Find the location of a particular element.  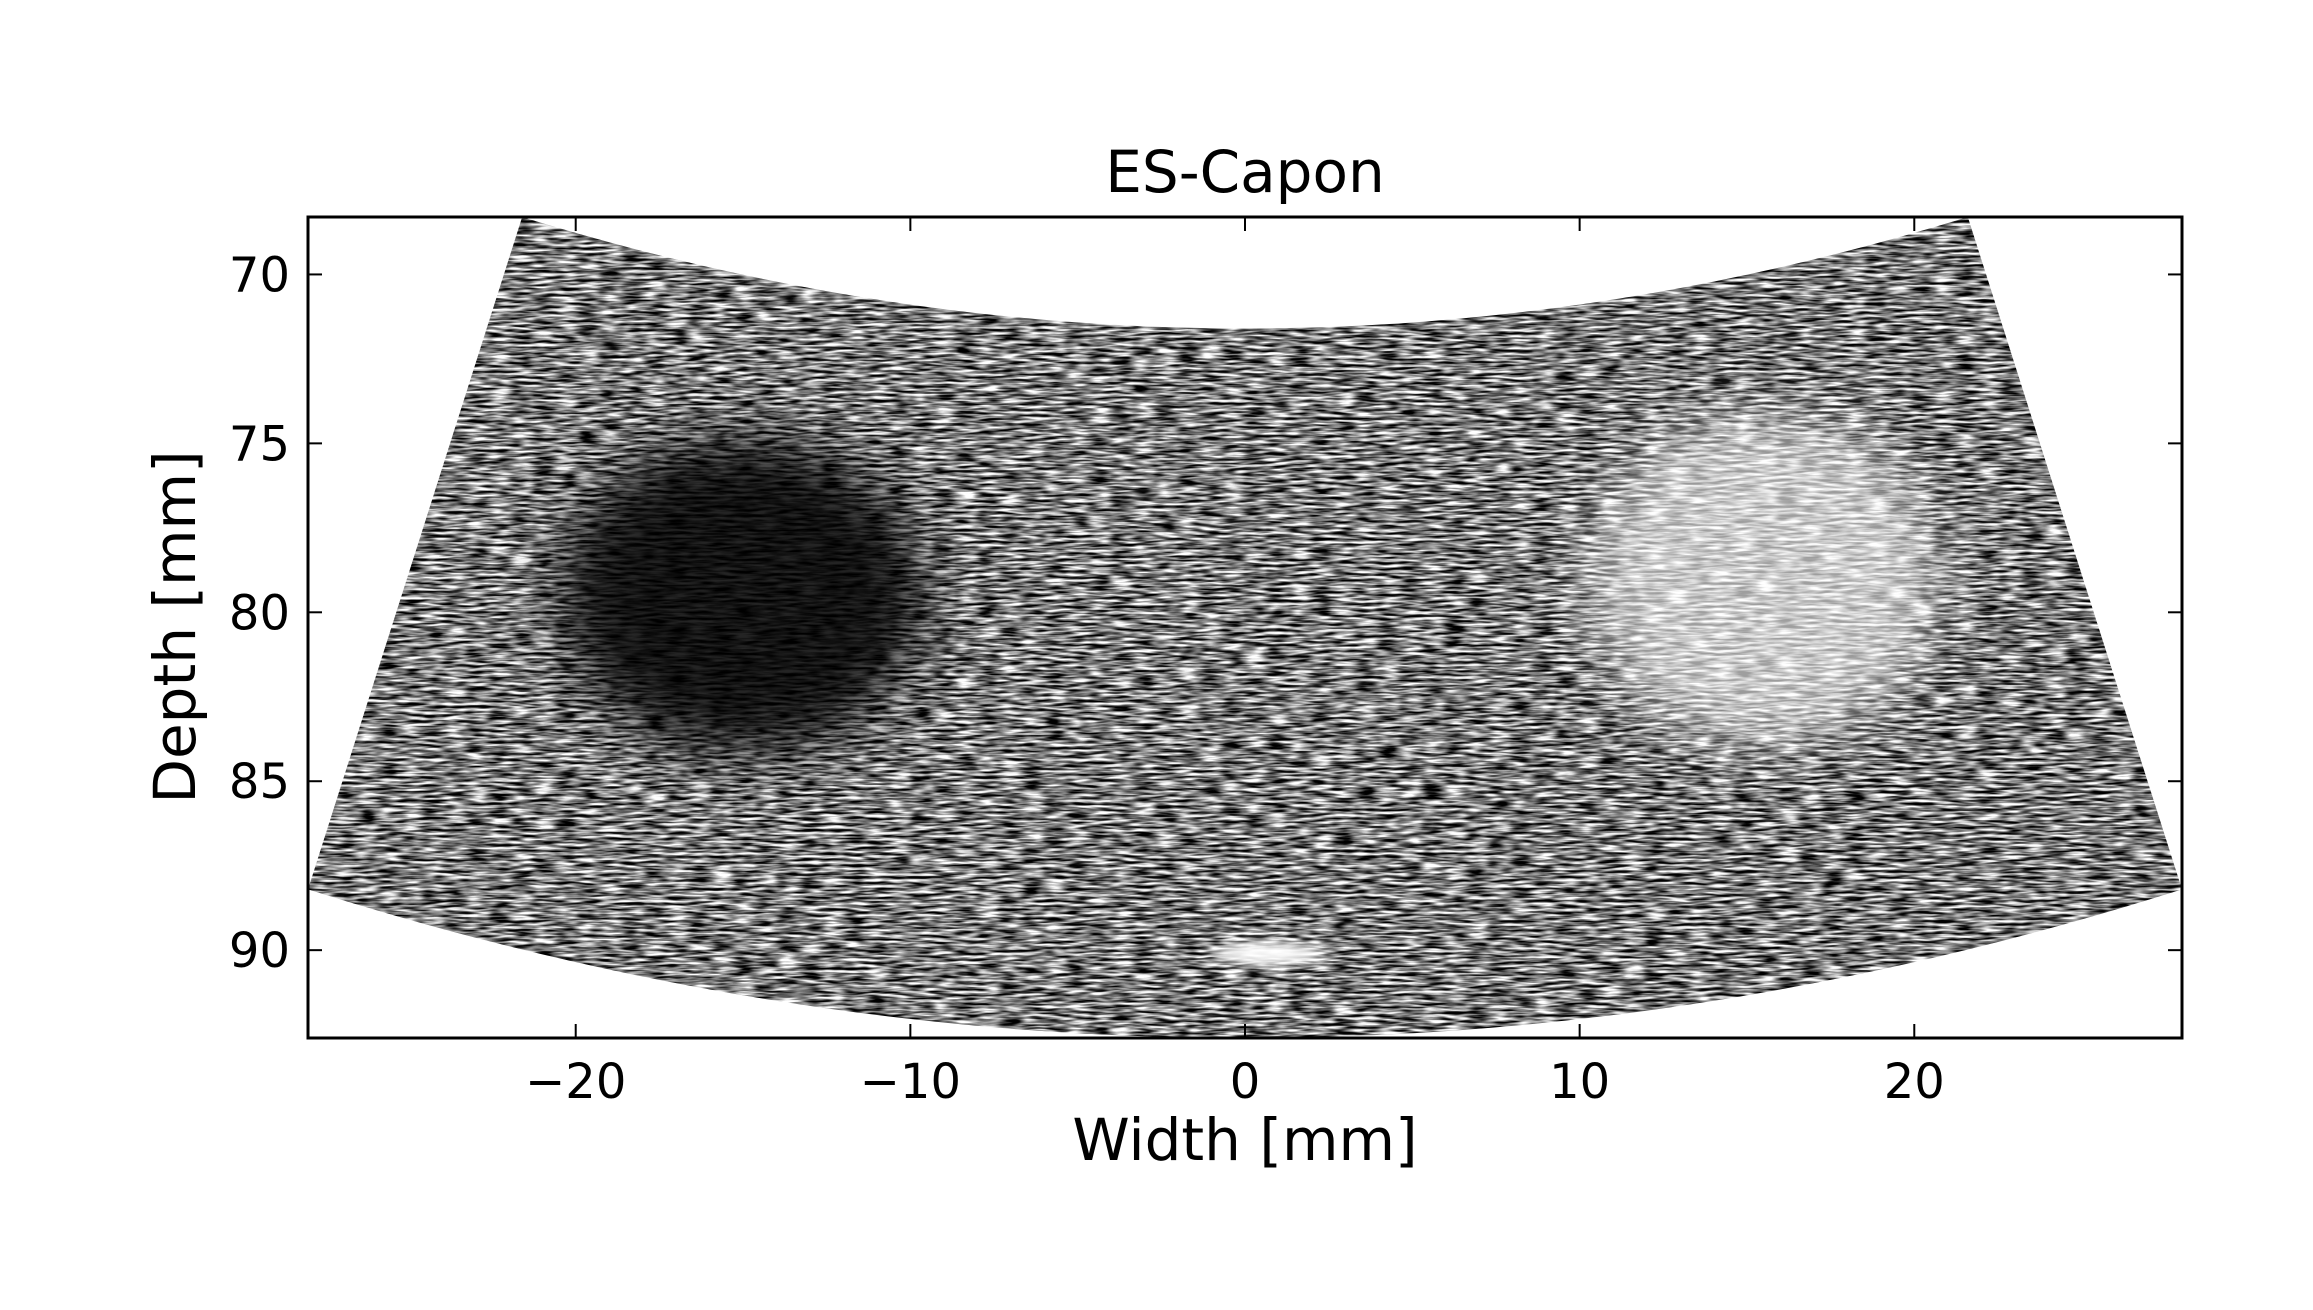

y-tick-label: 85 is located at coordinates (259, 782).